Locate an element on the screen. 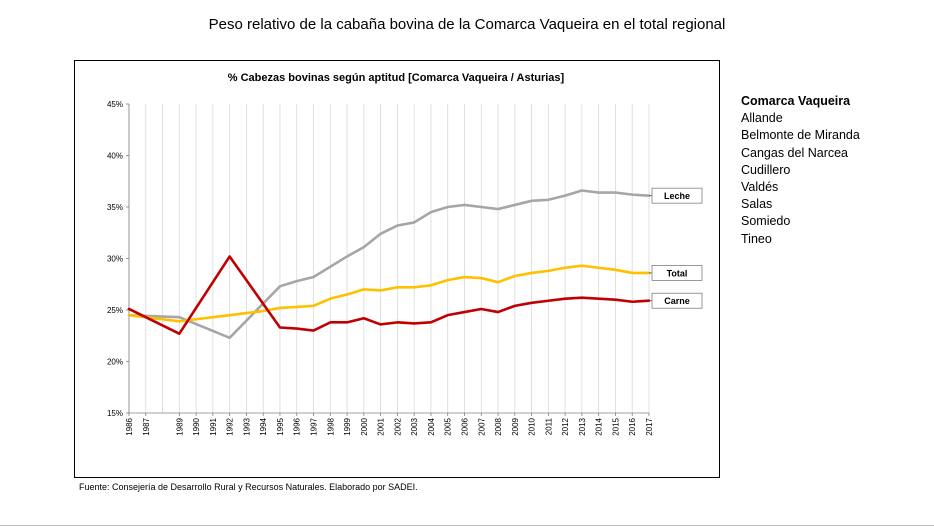 The height and width of the screenshot is (529, 934). x-tick-label: 1990 is located at coordinates (196, 426).